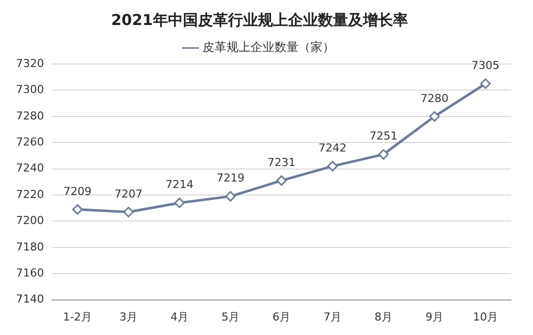  Describe the element at coordinates (332, 148) in the screenshot. I see `data-label: 7242` at that location.